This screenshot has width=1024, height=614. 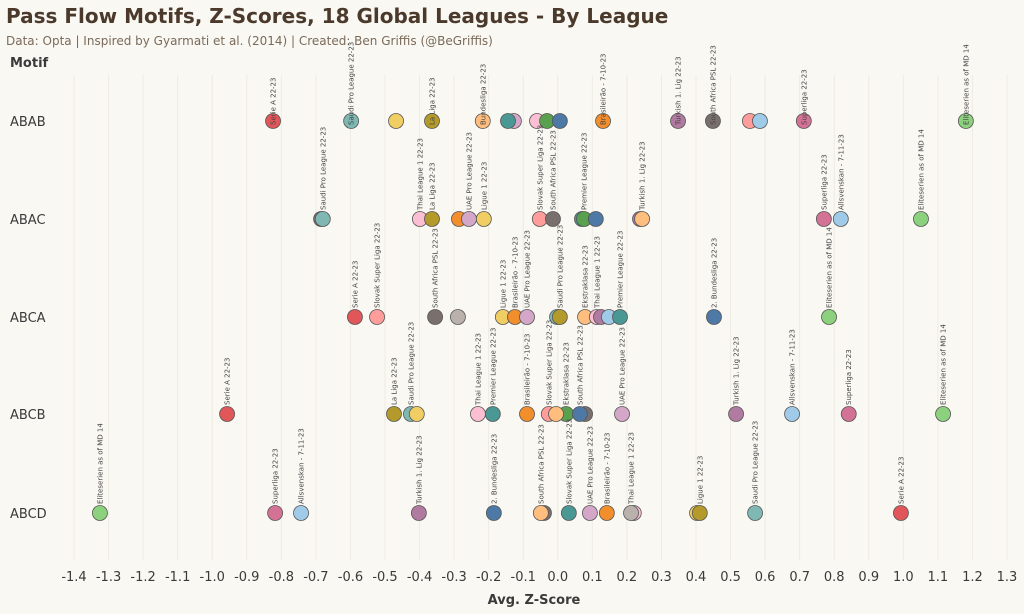 I want to click on x-tick-label: 0.7, so click(x=799, y=577).